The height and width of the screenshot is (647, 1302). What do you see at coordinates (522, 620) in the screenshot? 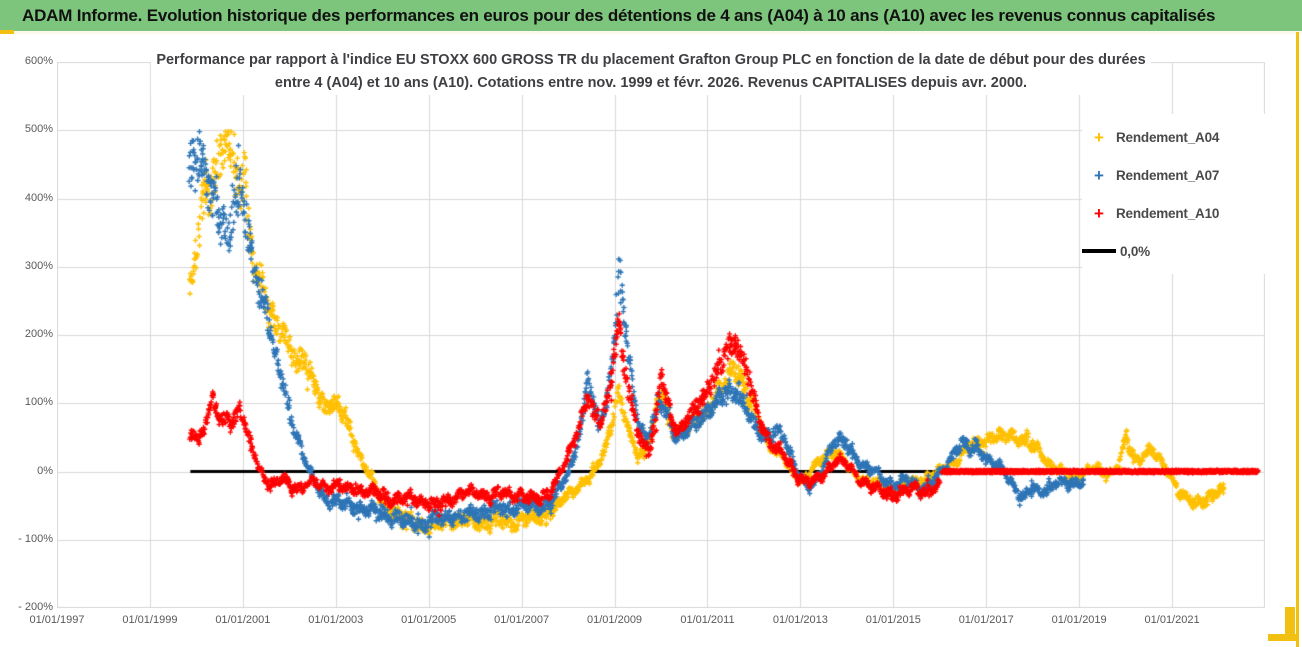
I see `x-tick-label: 01/01/2007` at bounding box center [522, 620].